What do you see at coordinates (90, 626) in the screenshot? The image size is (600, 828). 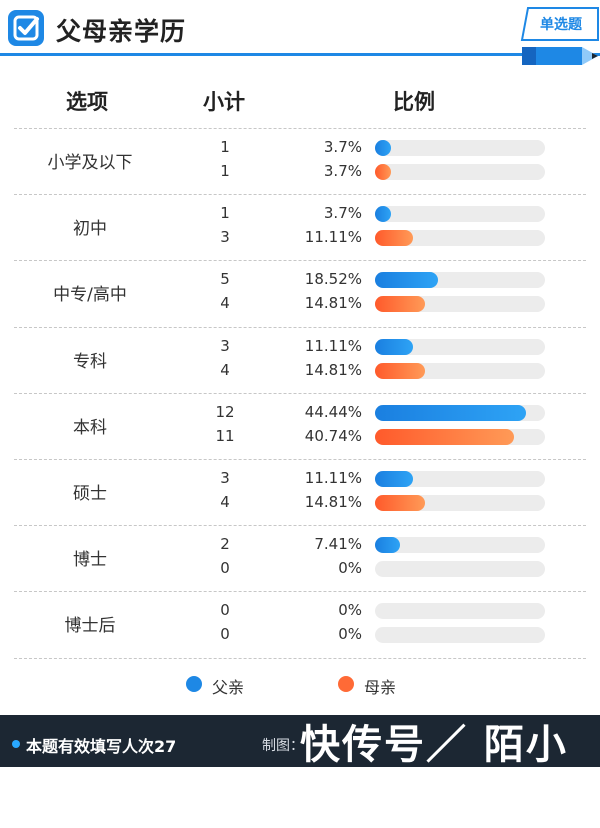 I see `category-label: 博士后` at bounding box center [90, 626].